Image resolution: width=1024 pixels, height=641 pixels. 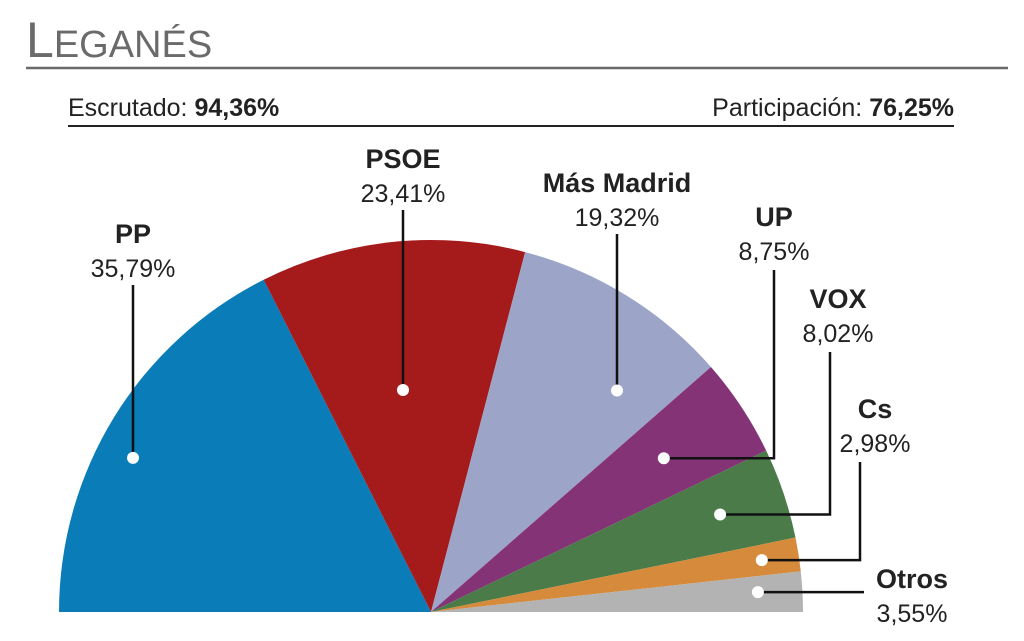 What do you see at coordinates (875, 444) in the screenshot?
I see `label-value-cs: 2,98%` at bounding box center [875, 444].